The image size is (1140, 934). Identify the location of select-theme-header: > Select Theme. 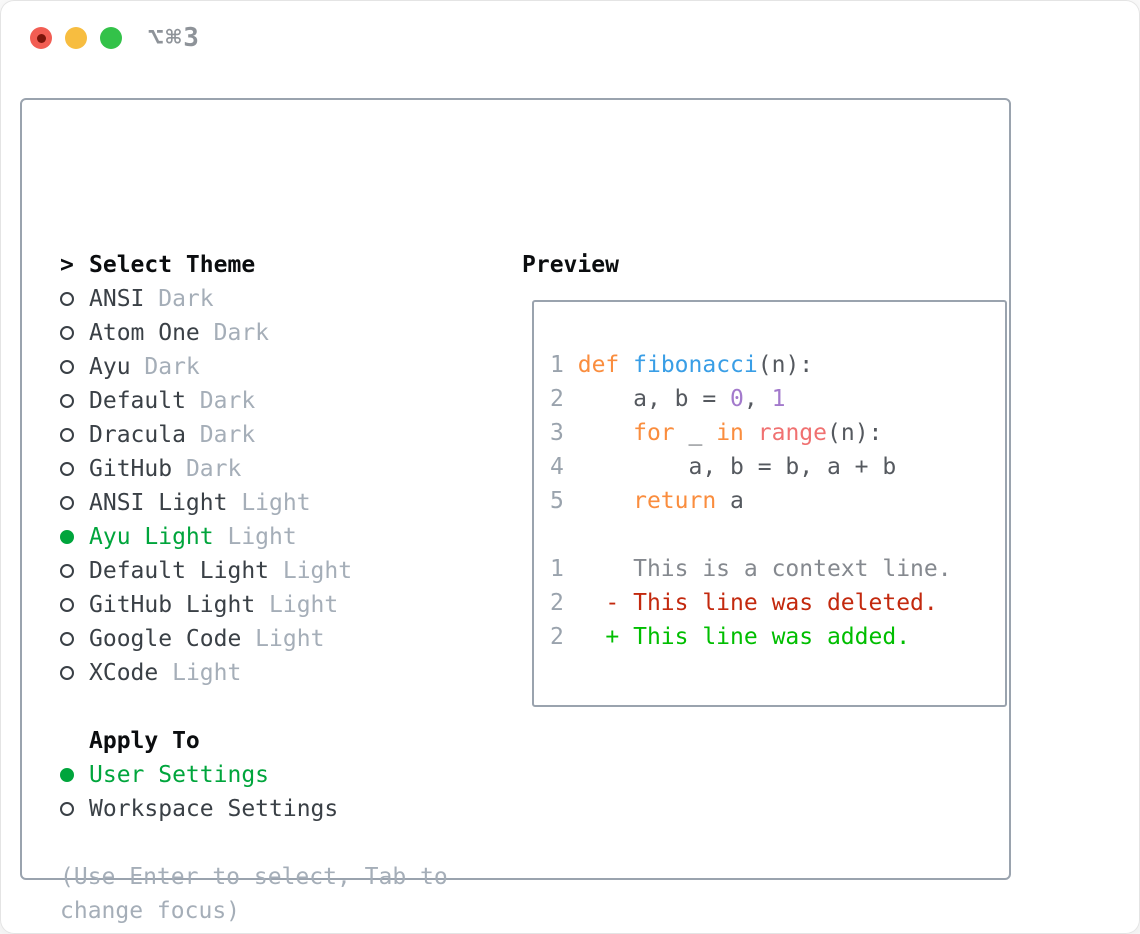
(269, 265).